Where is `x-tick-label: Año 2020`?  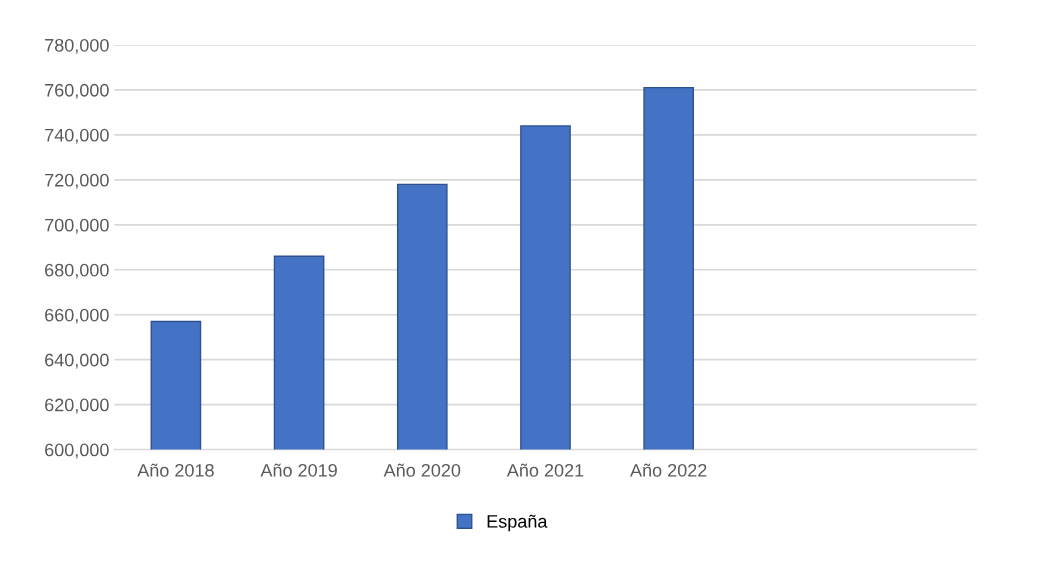
x-tick-label: Año 2020 is located at coordinates (422, 470).